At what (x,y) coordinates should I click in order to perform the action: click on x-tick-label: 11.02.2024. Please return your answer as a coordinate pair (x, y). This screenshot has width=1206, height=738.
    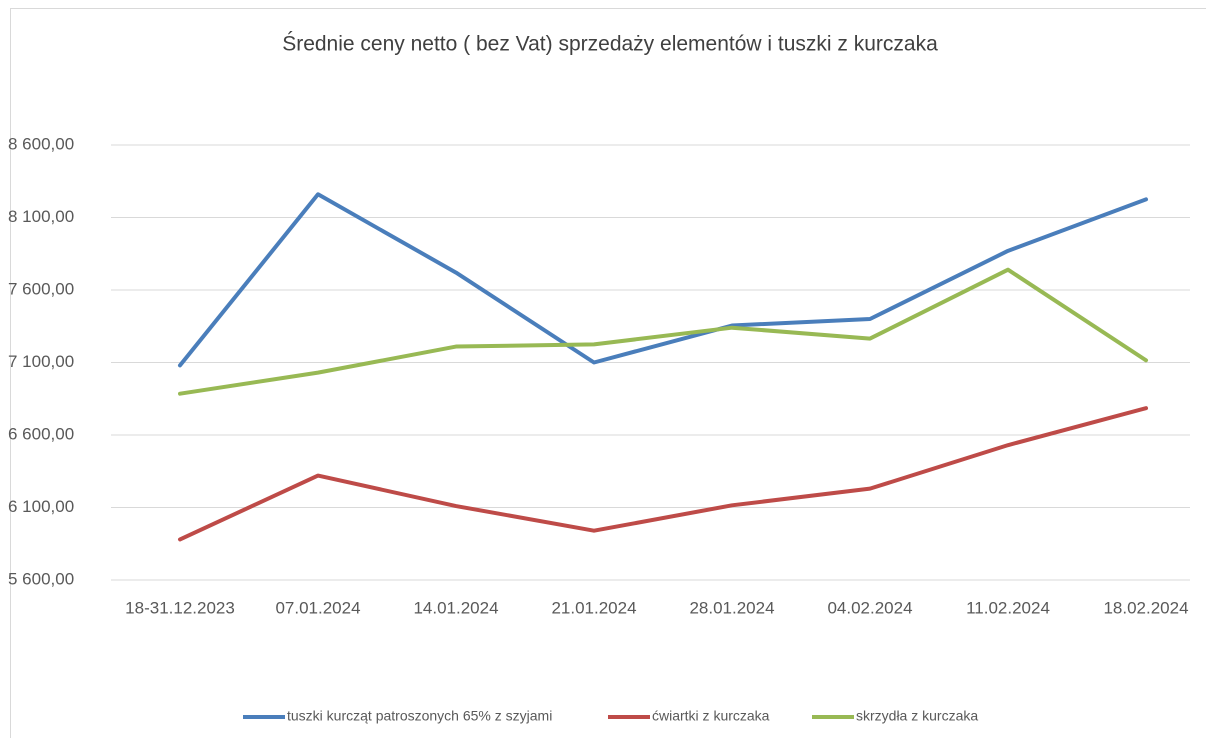
    Looking at the image, I should click on (1008, 607).